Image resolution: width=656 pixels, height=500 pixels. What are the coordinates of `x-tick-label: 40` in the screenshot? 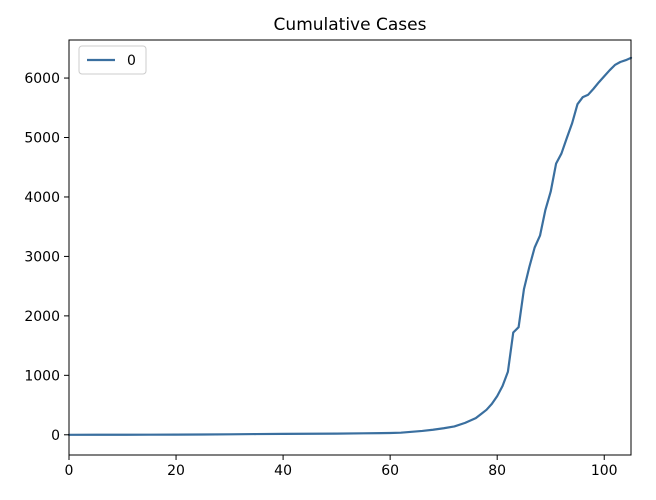 It's located at (283, 471).